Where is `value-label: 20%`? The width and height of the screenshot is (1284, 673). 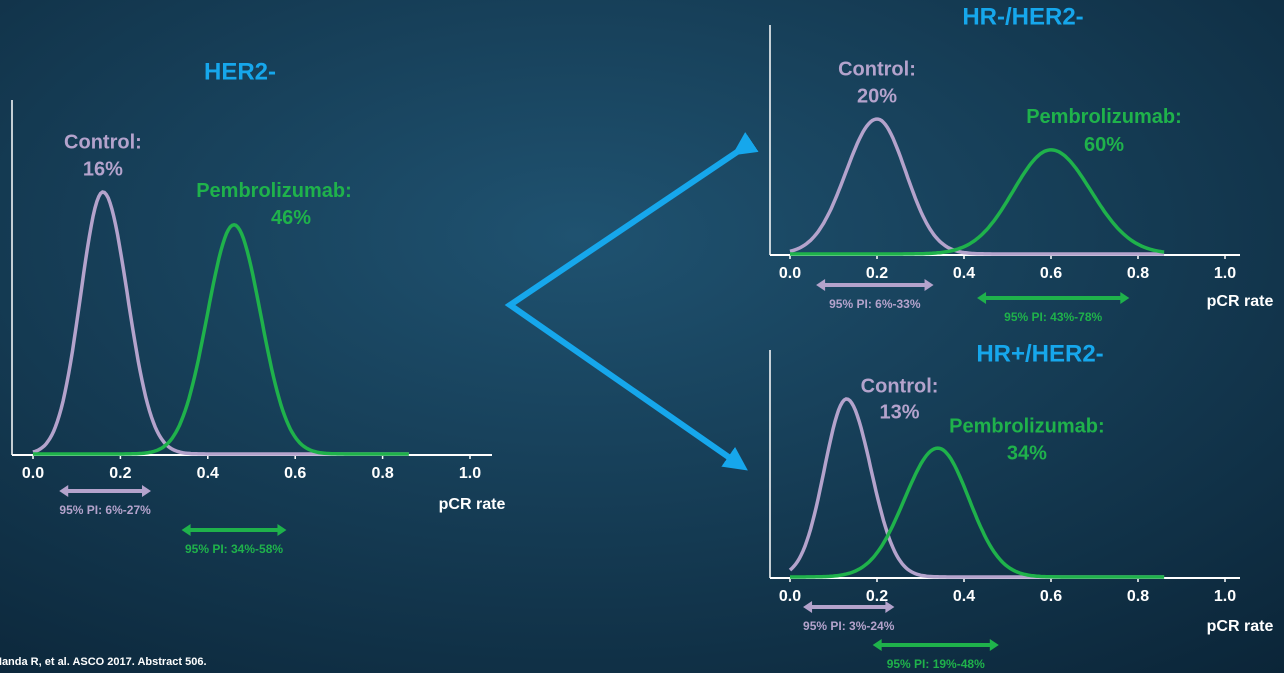
value-label: 20% is located at coordinates (877, 96).